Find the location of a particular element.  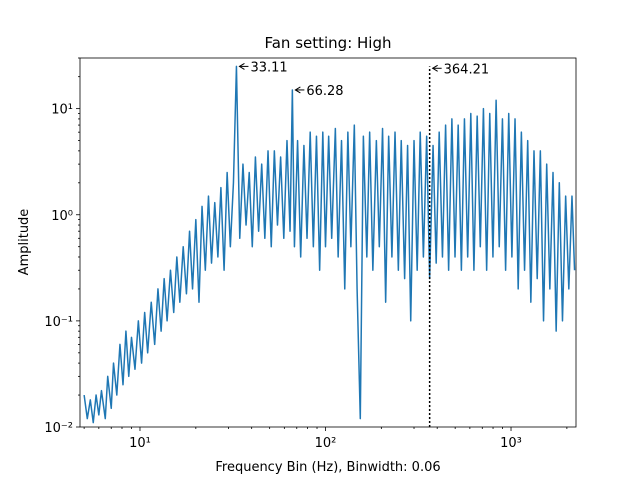

y-tick-label: 10⁻¹ is located at coordinates (58, 322).